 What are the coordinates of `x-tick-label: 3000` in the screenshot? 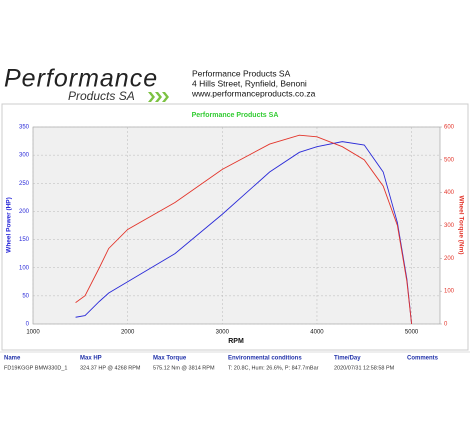 It's located at (223, 333).